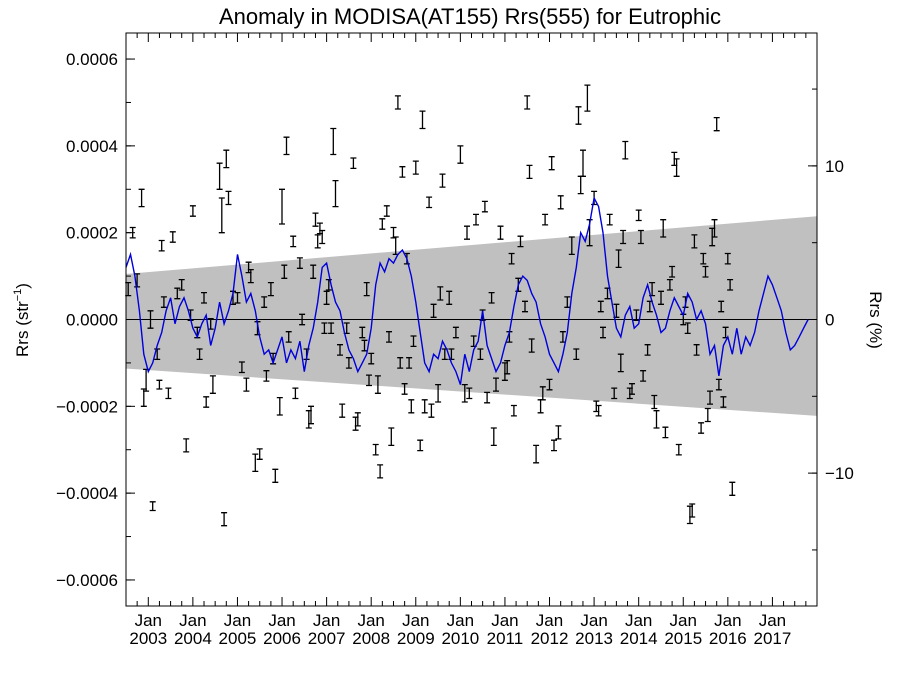 This screenshot has width=900, height=675. Describe the element at coordinates (834, 166) in the screenshot. I see `y-tick-label-right: 10` at that location.